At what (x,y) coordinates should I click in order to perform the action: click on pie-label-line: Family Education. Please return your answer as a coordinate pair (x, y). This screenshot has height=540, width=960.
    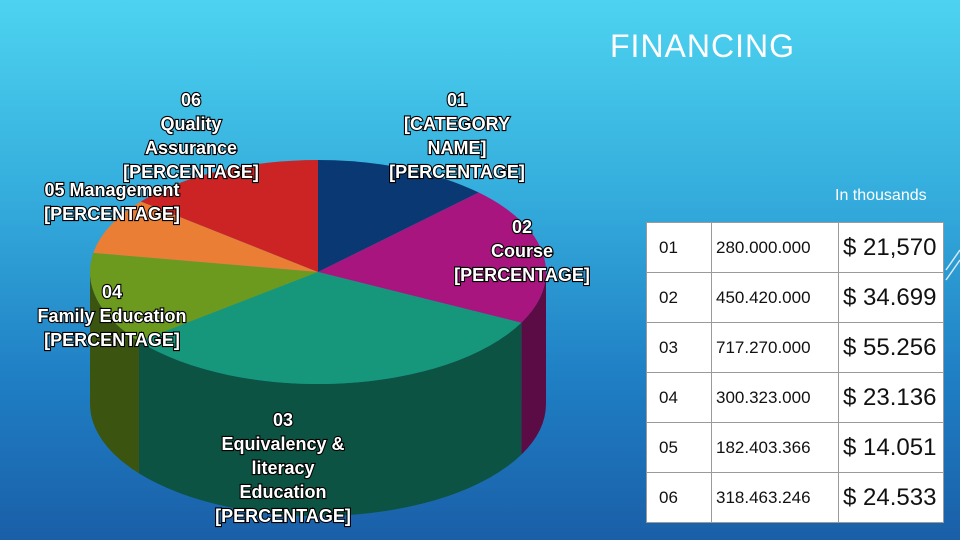
    Looking at the image, I should click on (111, 316).